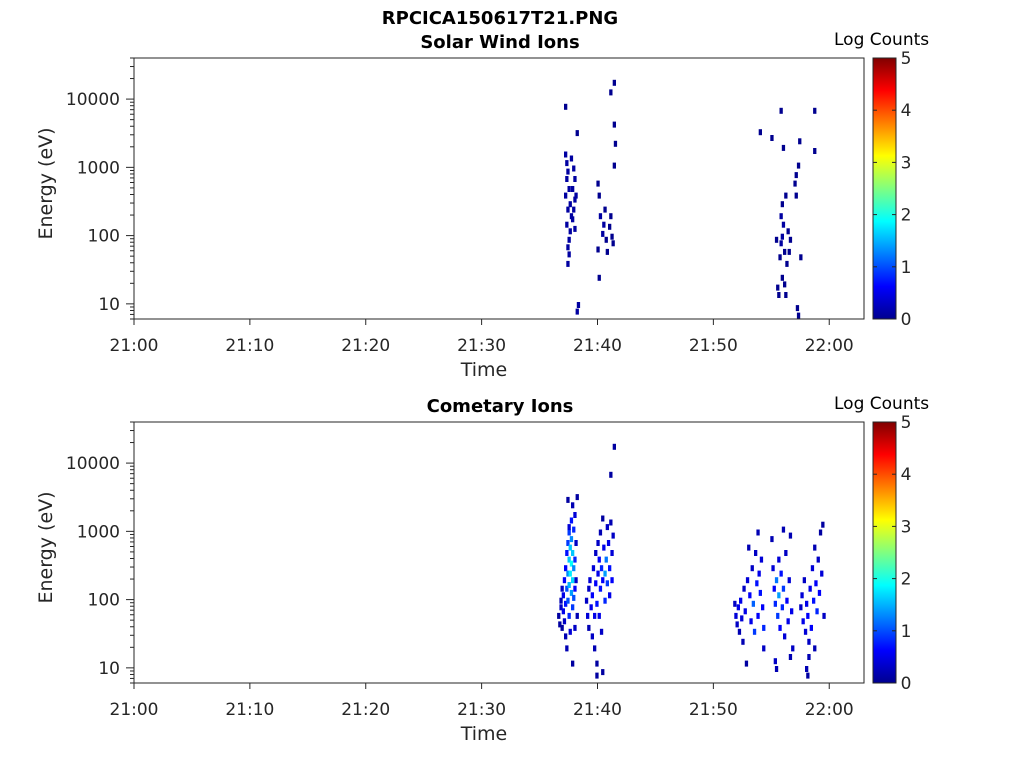  What do you see at coordinates (906, 475) in the screenshot?
I see `cometary-colorbar-tick-label: 4` at bounding box center [906, 475].